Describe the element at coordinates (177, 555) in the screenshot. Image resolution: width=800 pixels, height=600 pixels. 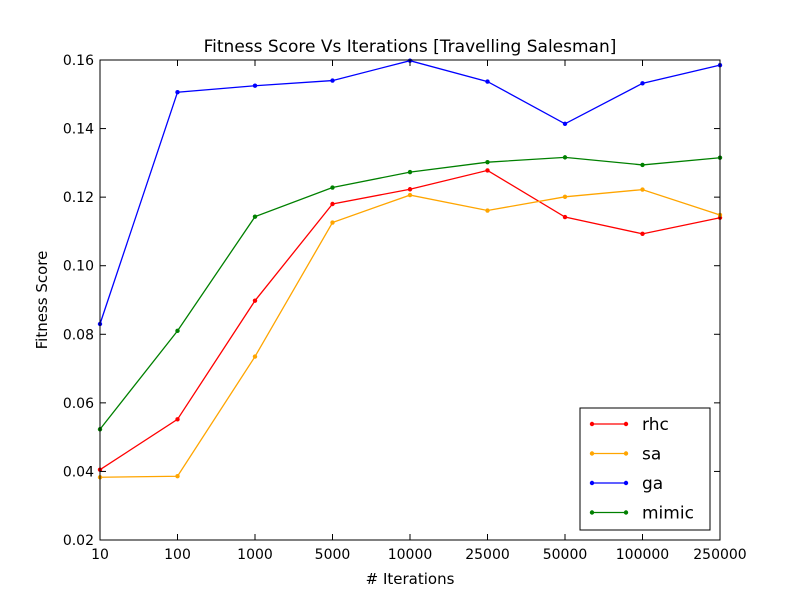
I see `x-tick-label: 100` at that location.